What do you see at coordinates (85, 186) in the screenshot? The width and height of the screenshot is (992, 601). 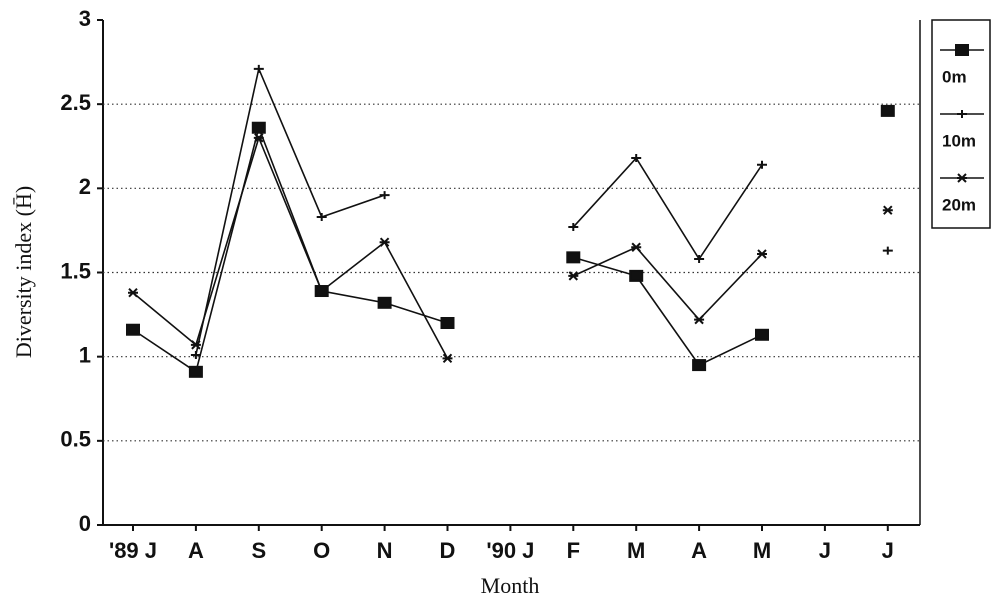 I see `y-tick-label: 2` at bounding box center [85, 186].